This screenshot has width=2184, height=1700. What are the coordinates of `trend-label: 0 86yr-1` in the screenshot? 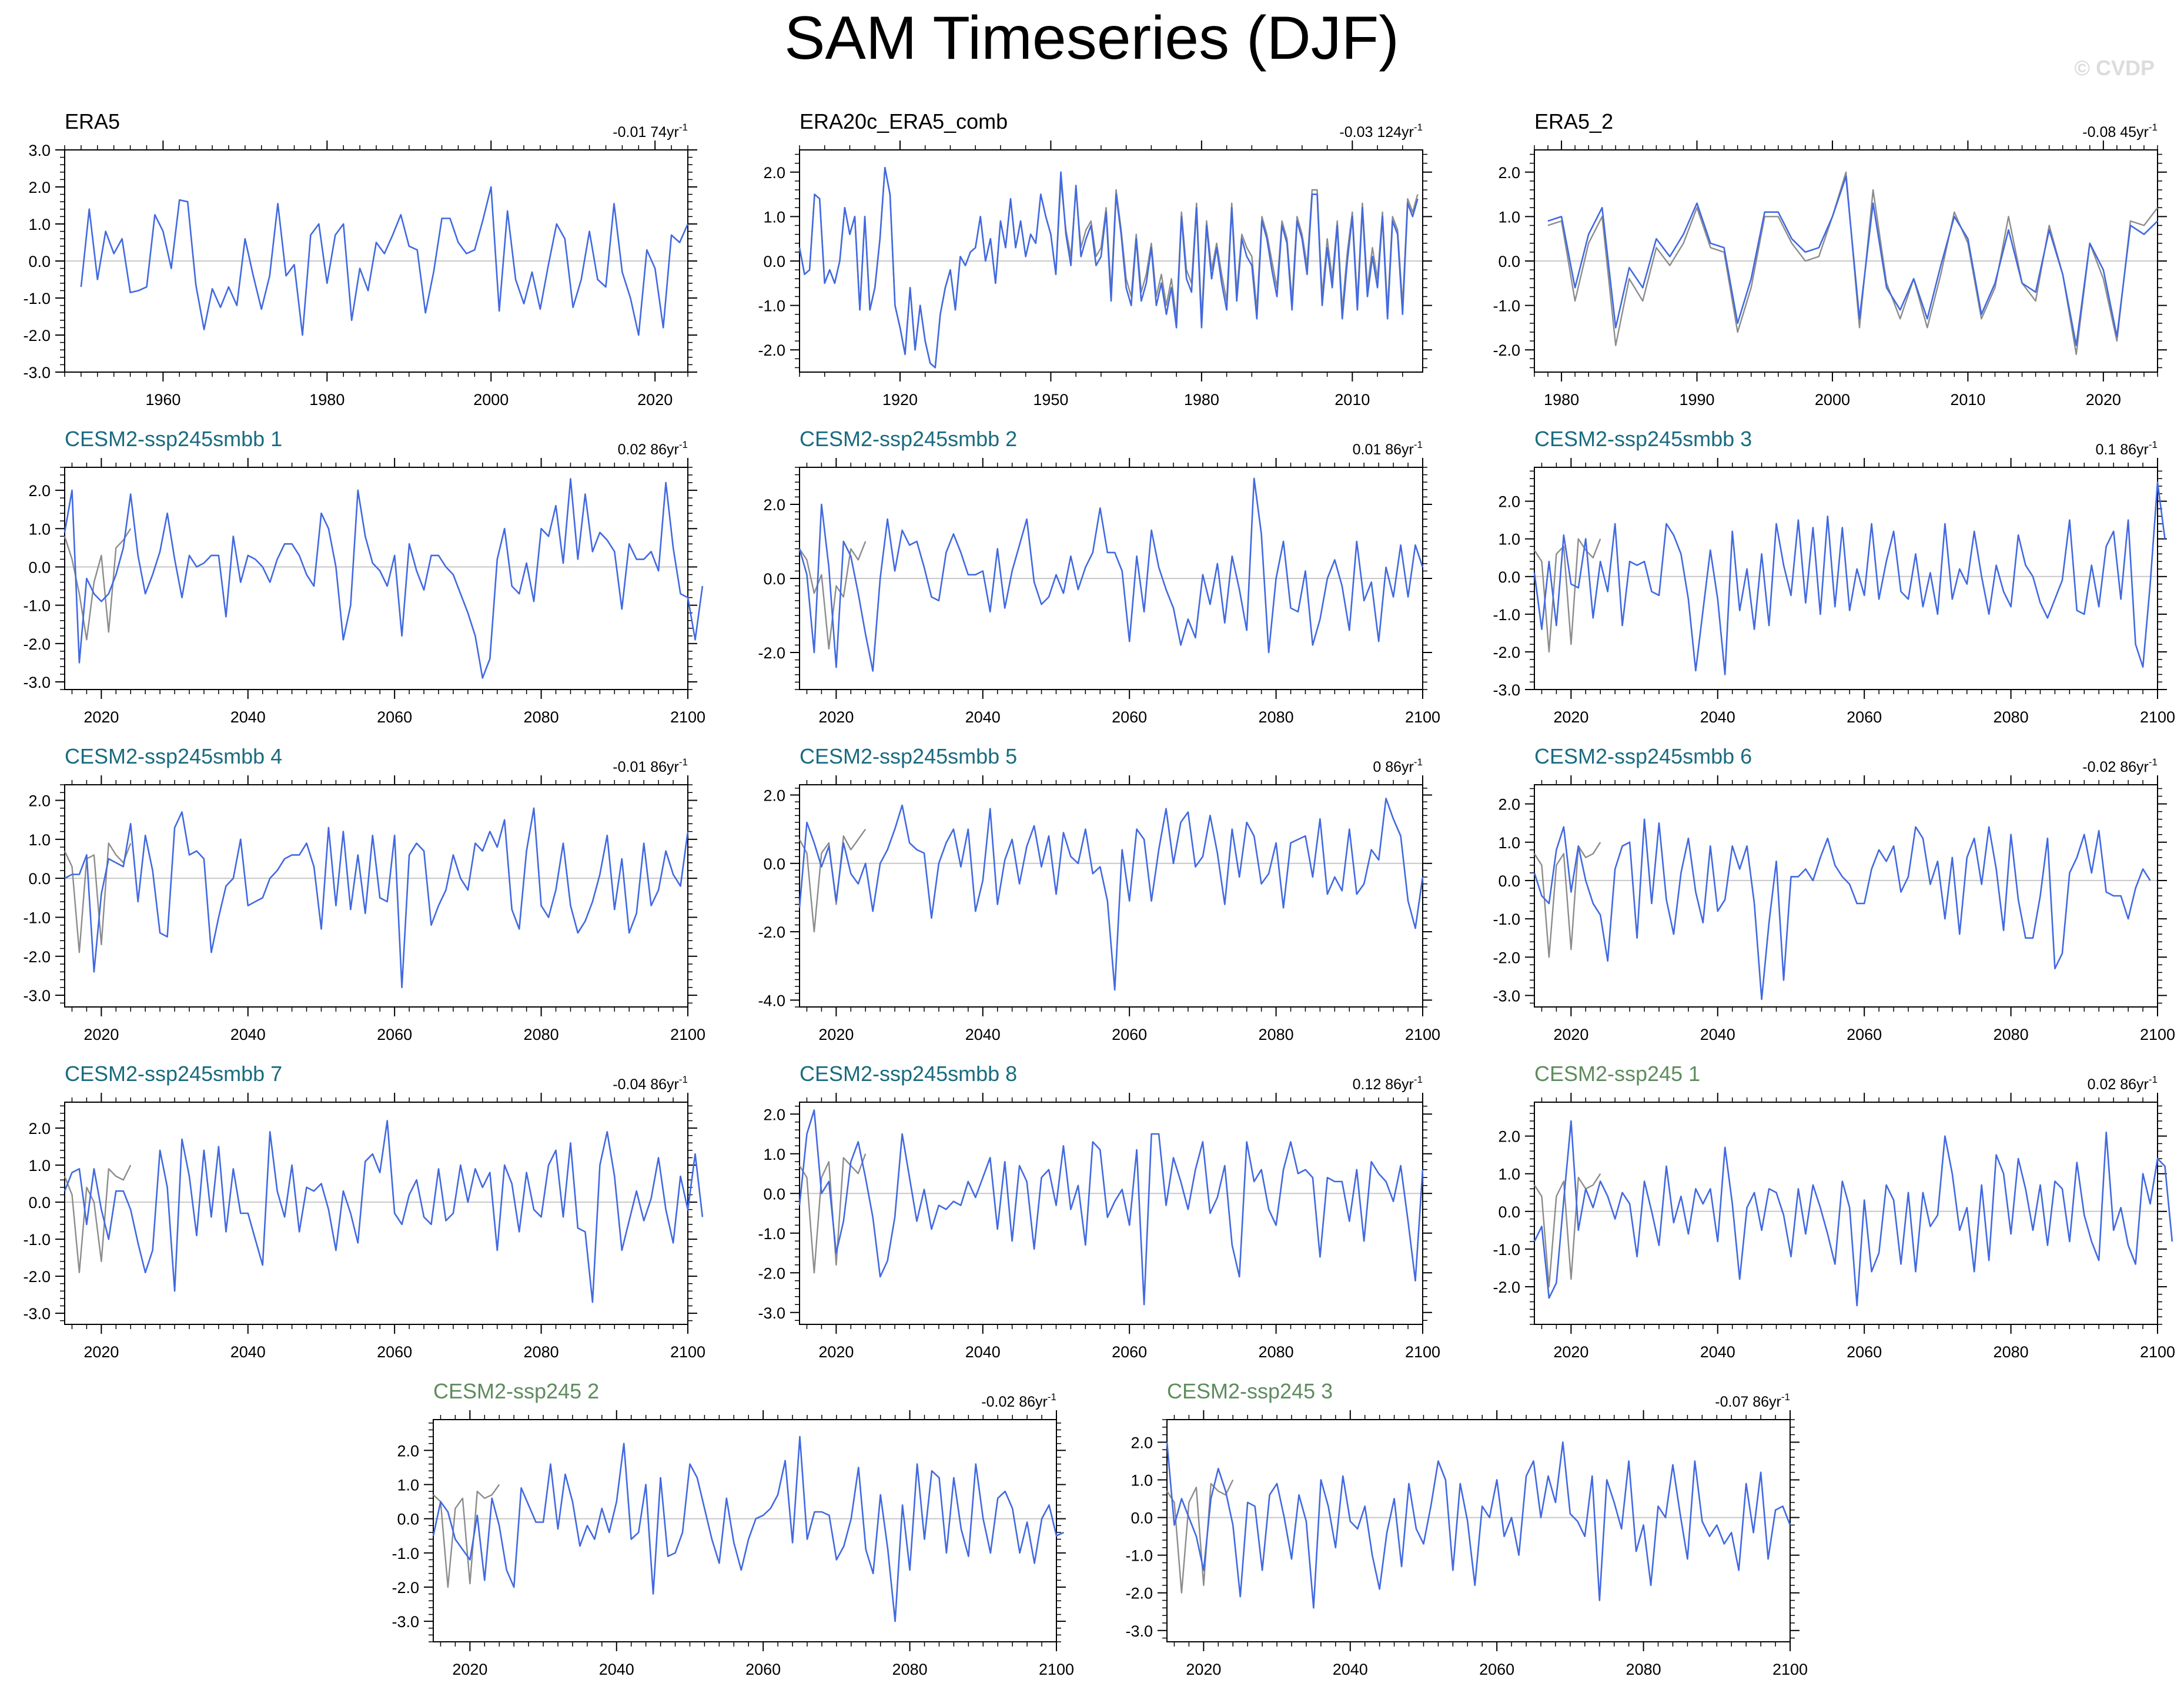 It's located at (1398, 766).